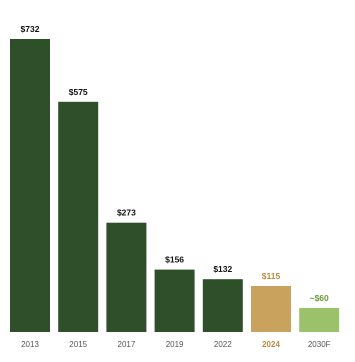  I want to click on value-label-2015: $575, so click(78, 92).